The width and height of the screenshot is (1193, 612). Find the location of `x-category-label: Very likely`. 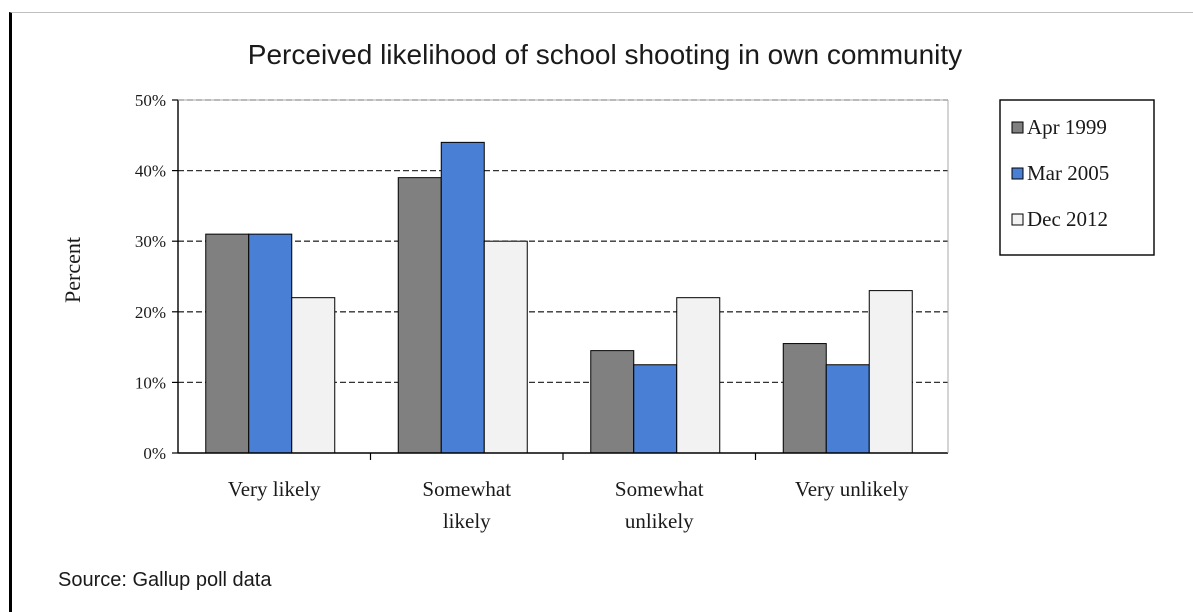

x-category-label: Very likely is located at coordinates (274, 489).